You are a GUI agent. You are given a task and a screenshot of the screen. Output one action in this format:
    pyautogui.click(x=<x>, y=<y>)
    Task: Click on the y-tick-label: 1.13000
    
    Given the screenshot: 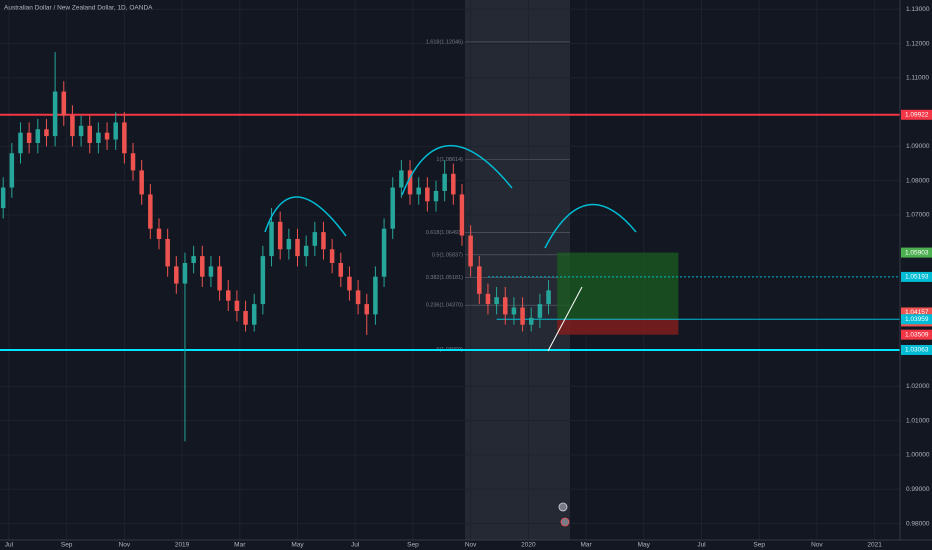 What is the action you would take?
    pyautogui.click(x=918, y=9)
    